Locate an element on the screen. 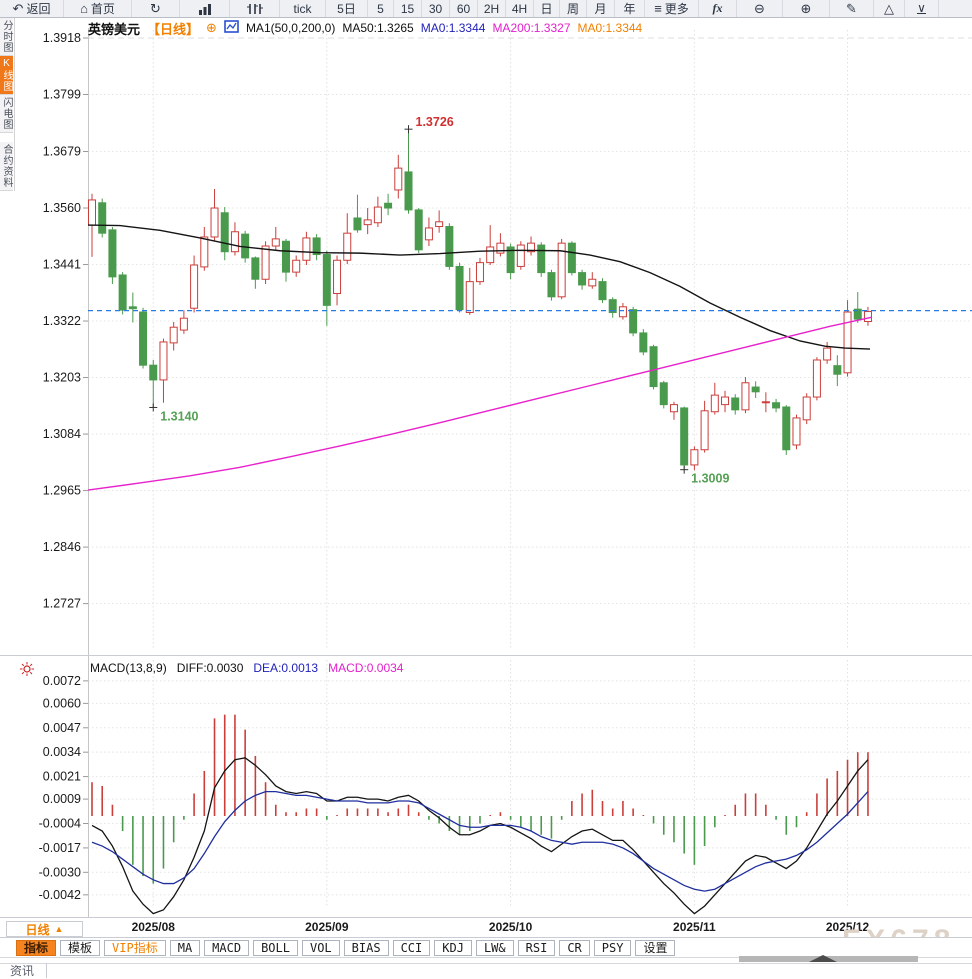  toolbar-back-button: ↶ 返回 is located at coordinates (32, 8).